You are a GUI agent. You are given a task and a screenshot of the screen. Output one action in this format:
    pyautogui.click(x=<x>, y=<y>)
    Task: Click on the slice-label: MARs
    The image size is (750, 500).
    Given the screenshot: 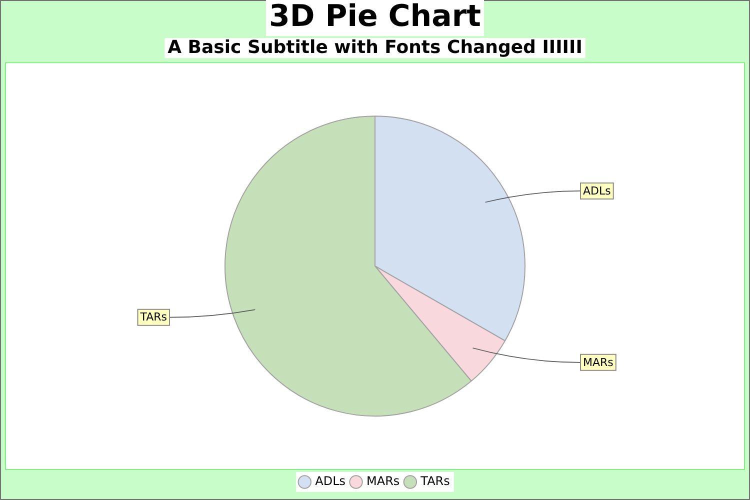 What is the action you would take?
    pyautogui.click(x=598, y=362)
    